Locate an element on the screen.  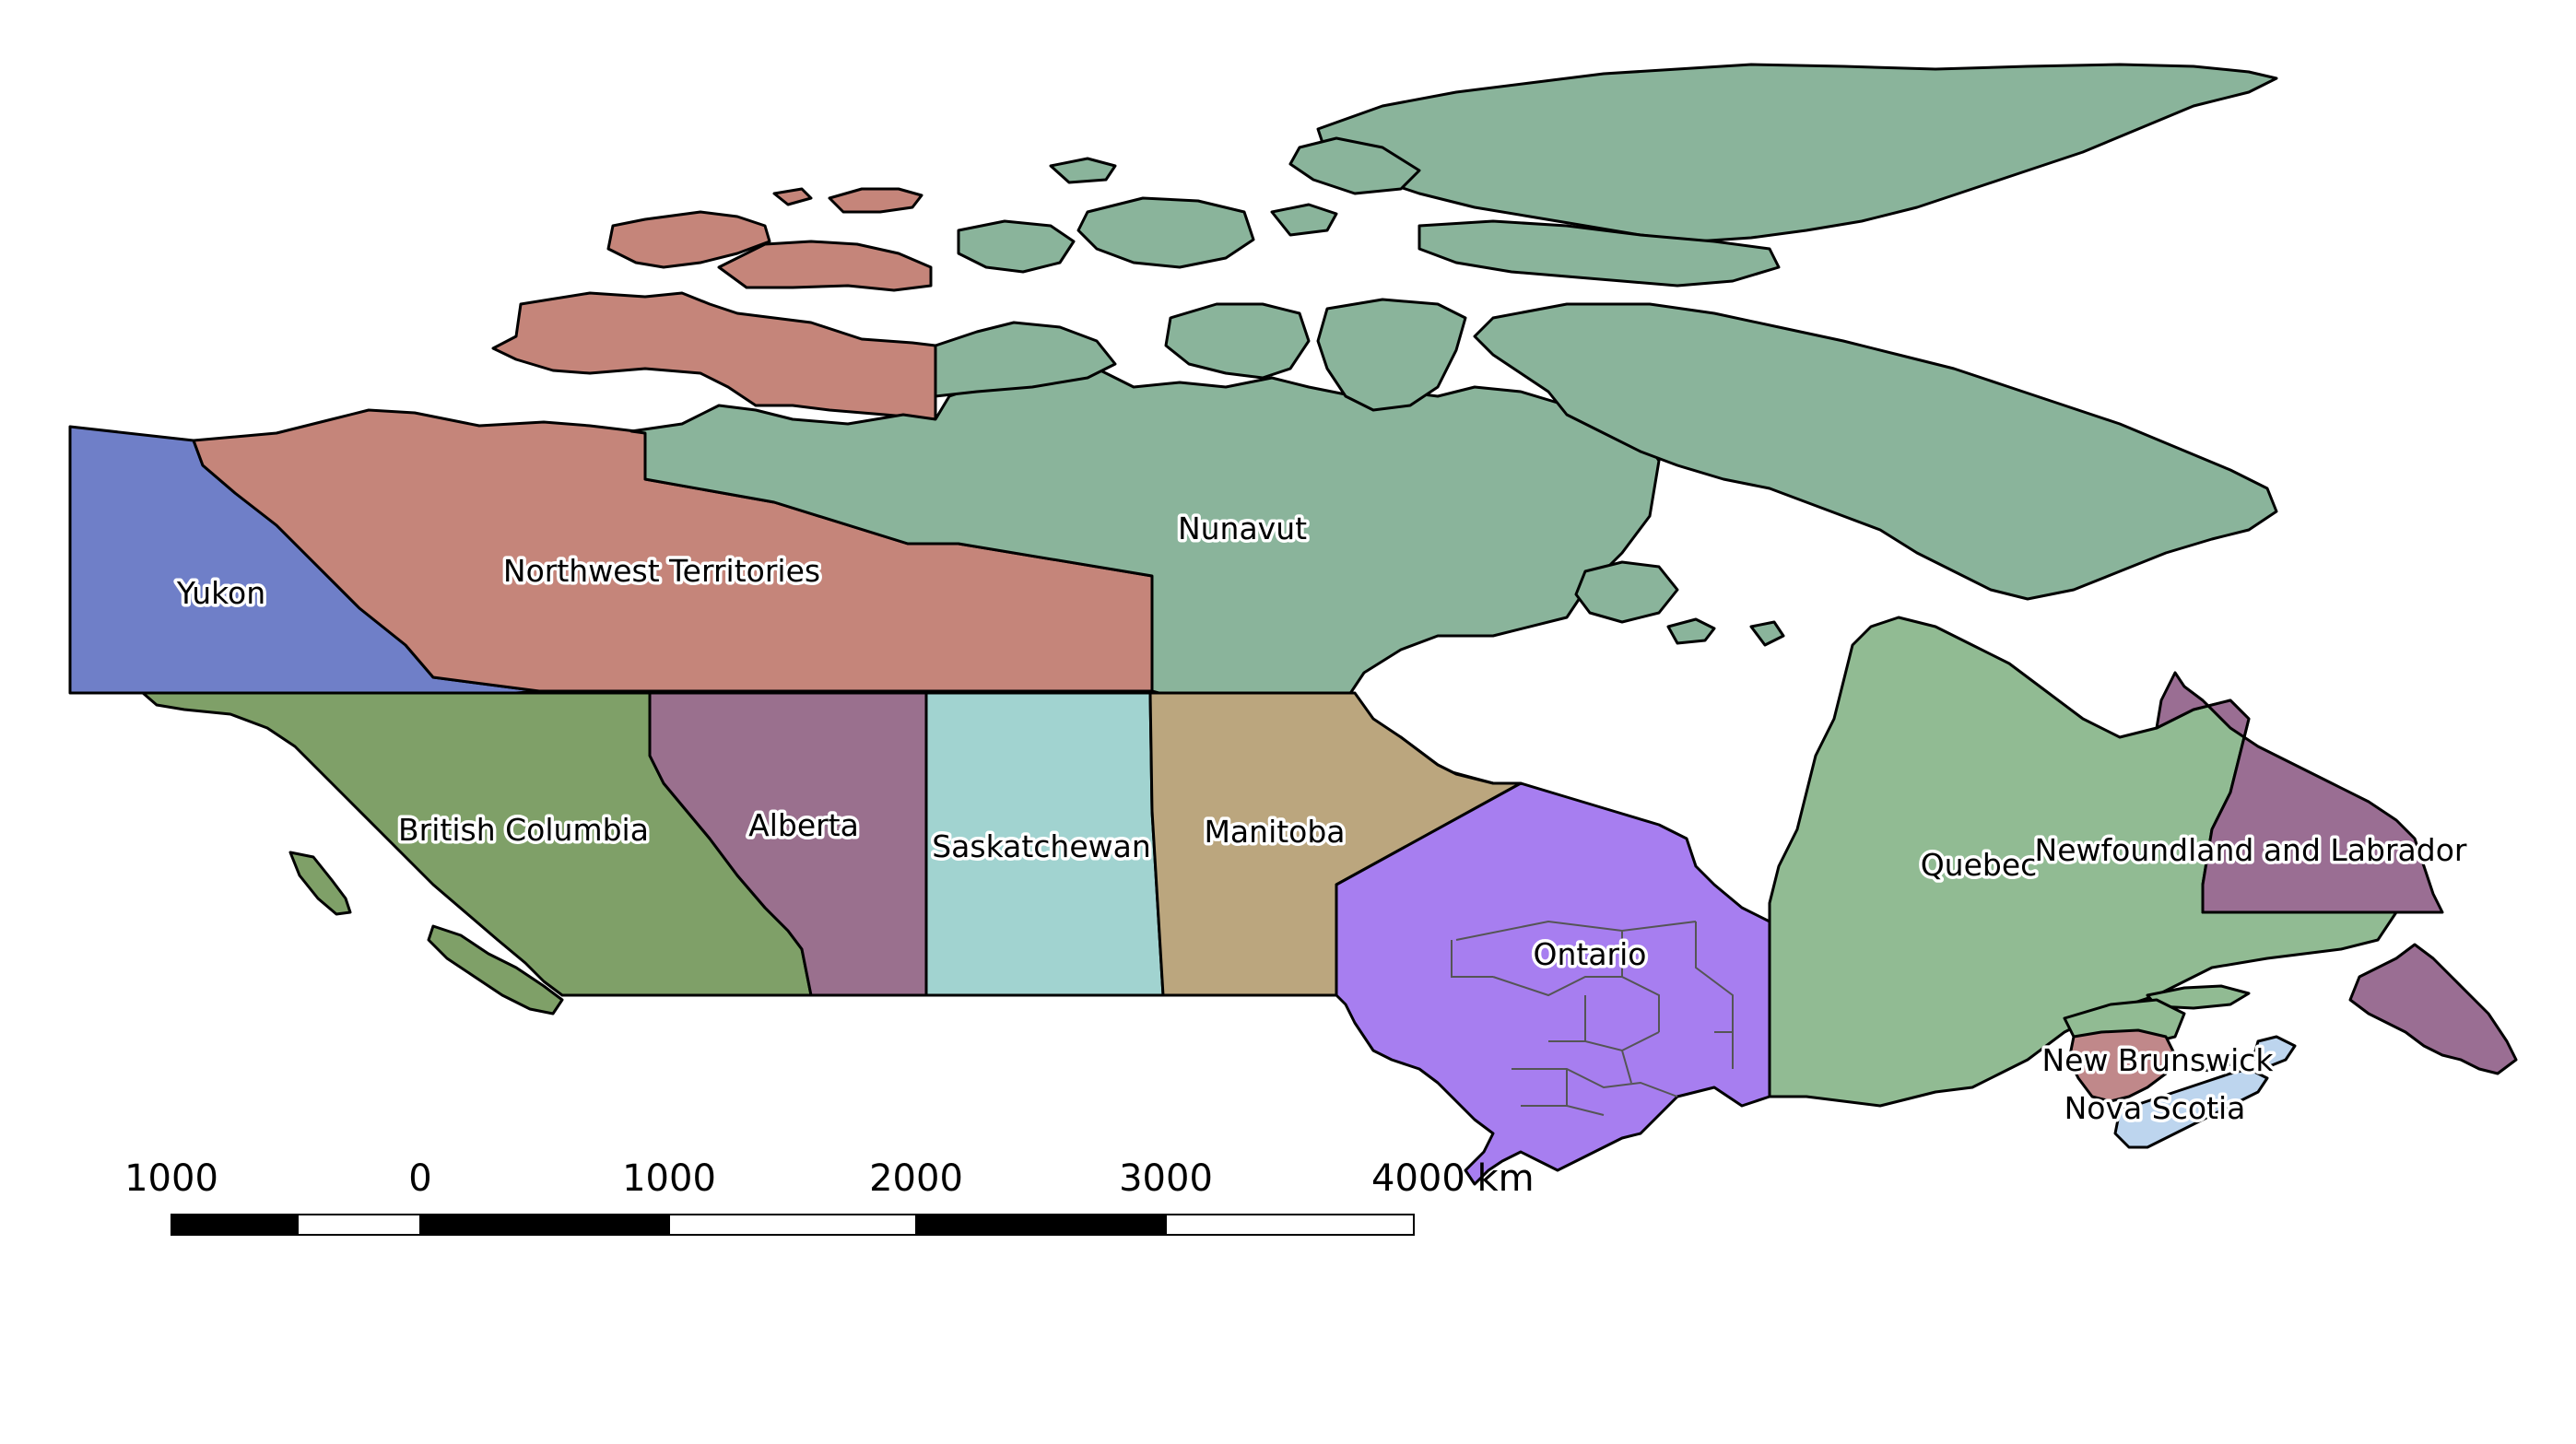
label-alberta: Alberta is located at coordinates (803, 825).